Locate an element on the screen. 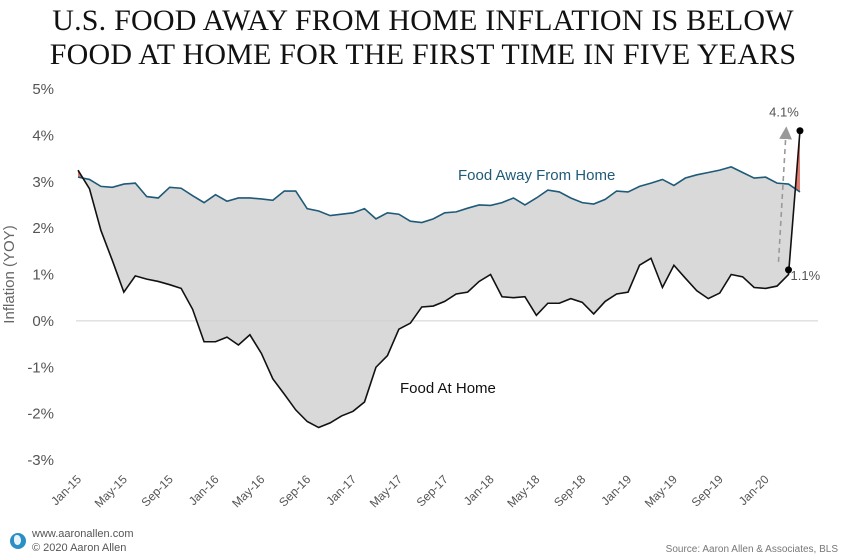  x-tick-label: Jan-18 is located at coordinates (479, 490).